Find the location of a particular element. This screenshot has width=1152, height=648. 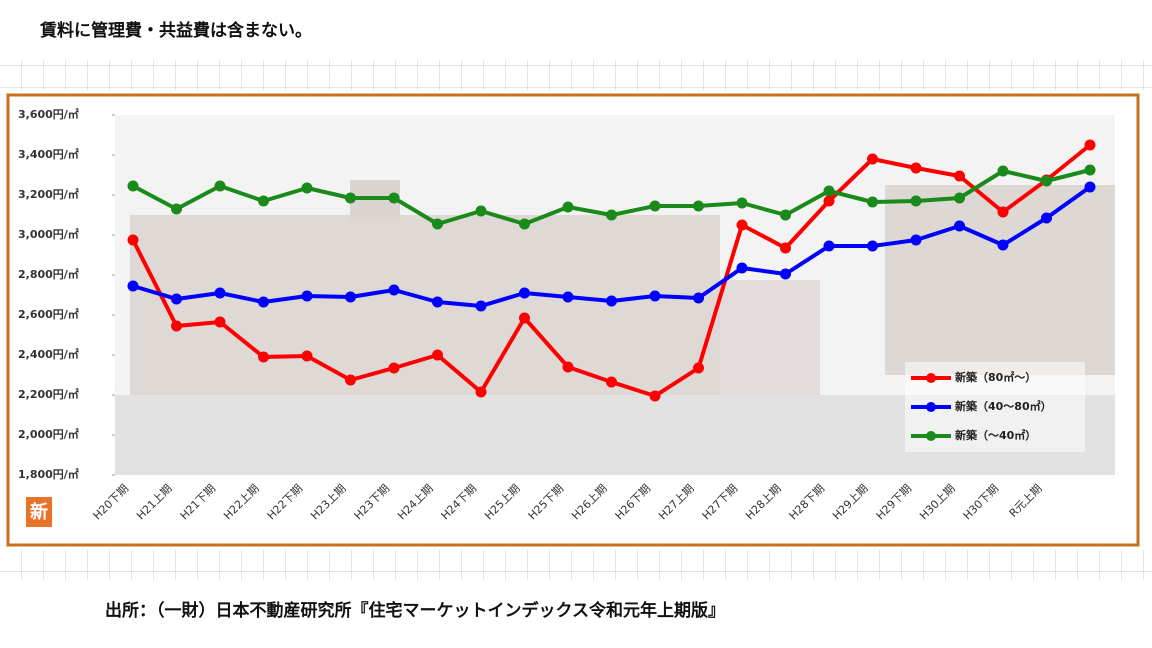

y-tick-label: 3,600円/㎡ is located at coordinates (48, 114).